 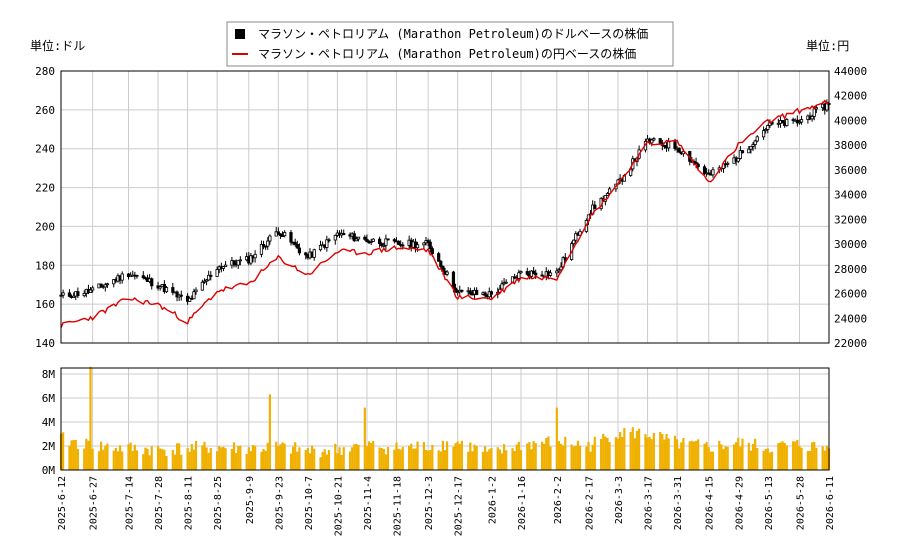 What do you see at coordinates (159, 503) in the screenshot?
I see `x-axis-date-label: 2025-7-28` at bounding box center [159, 503].